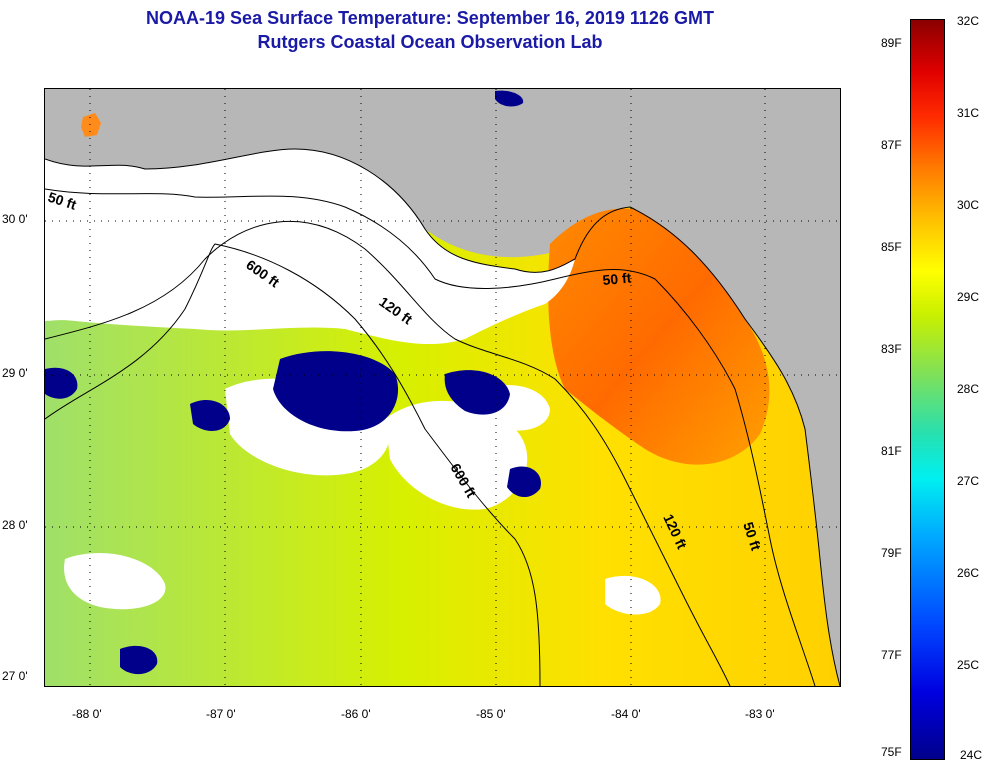  I want to click on colorbar-c-label: 29C, so click(968, 297).